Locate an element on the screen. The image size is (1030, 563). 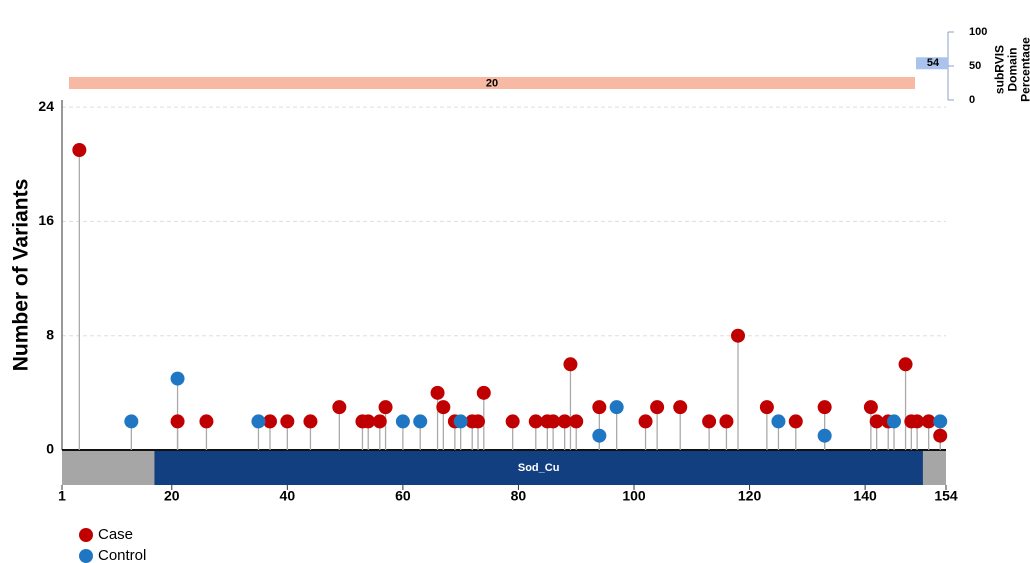
region-label: 20 is located at coordinates (492, 83).